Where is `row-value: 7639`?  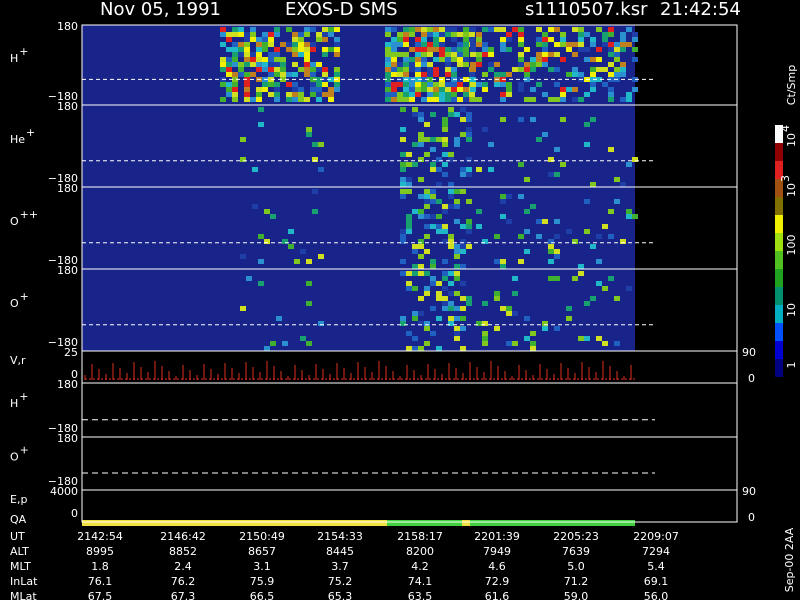 row-value: 7639 is located at coordinates (576, 551).